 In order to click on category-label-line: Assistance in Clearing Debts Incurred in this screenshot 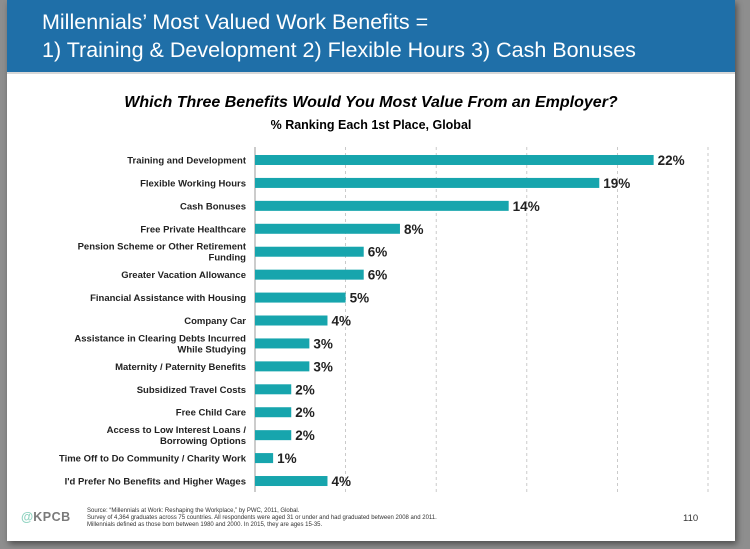, I will do `click(160, 338)`.